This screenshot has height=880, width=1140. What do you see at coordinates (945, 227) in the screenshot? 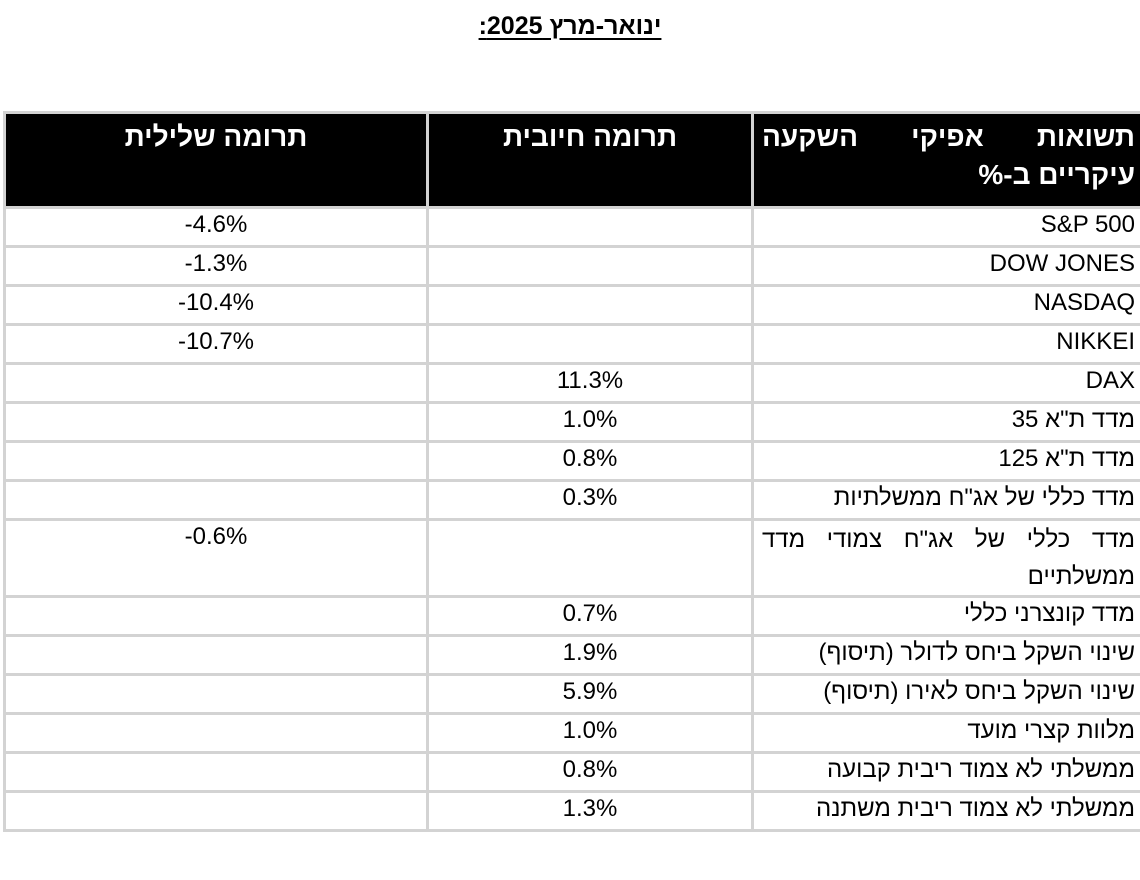
I see `asset-cell: S&P 500` at bounding box center [945, 227].